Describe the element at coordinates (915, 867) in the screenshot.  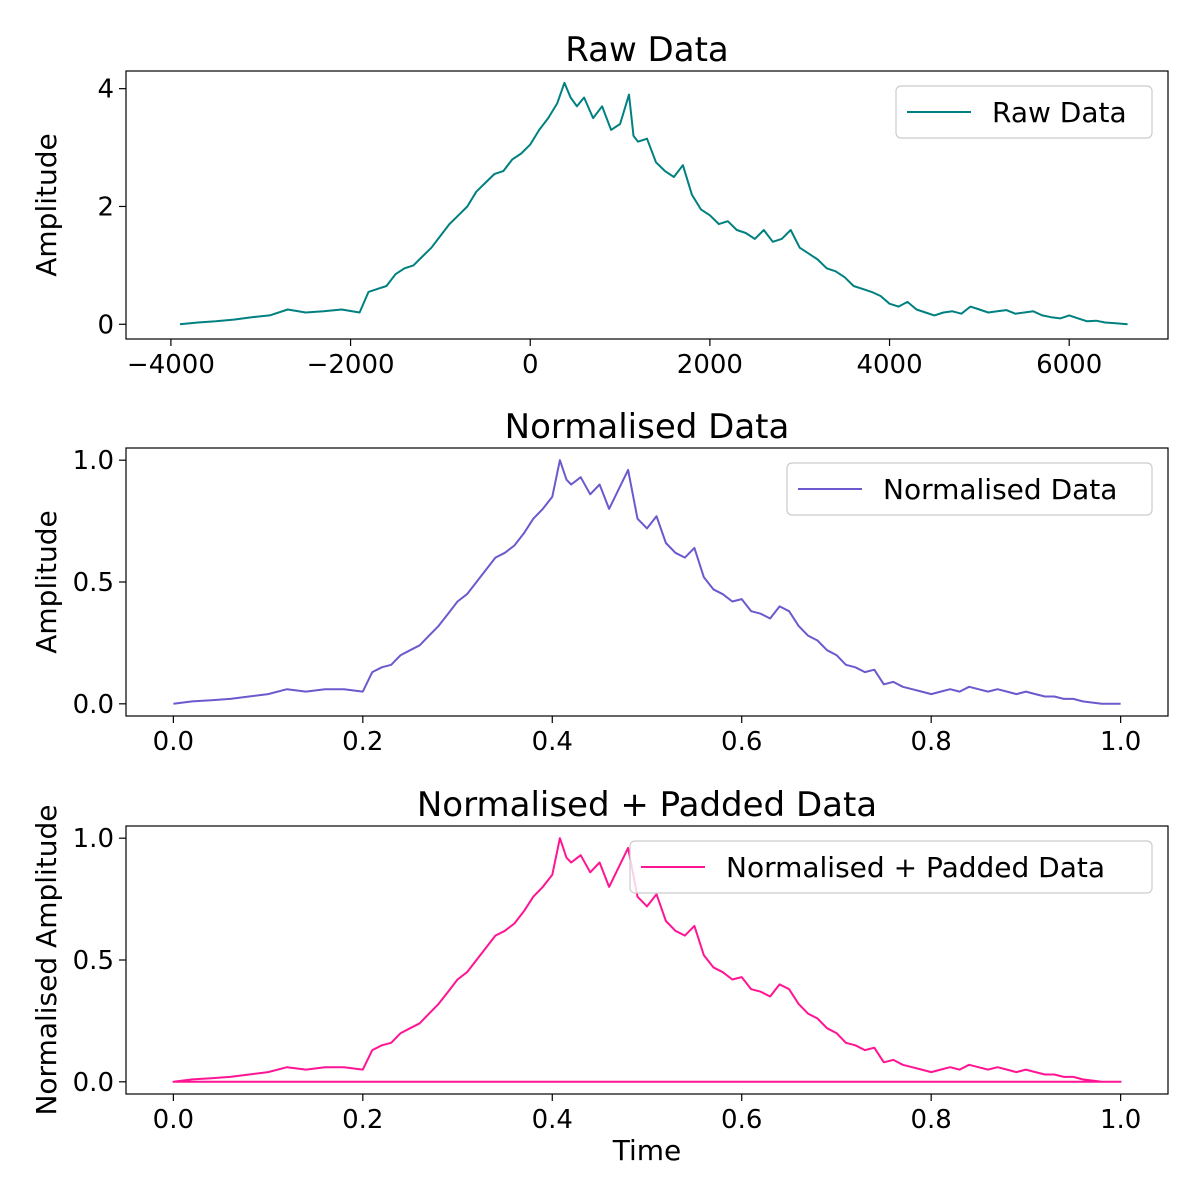
I see `legend-label: Normalised + Padded Data` at that location.